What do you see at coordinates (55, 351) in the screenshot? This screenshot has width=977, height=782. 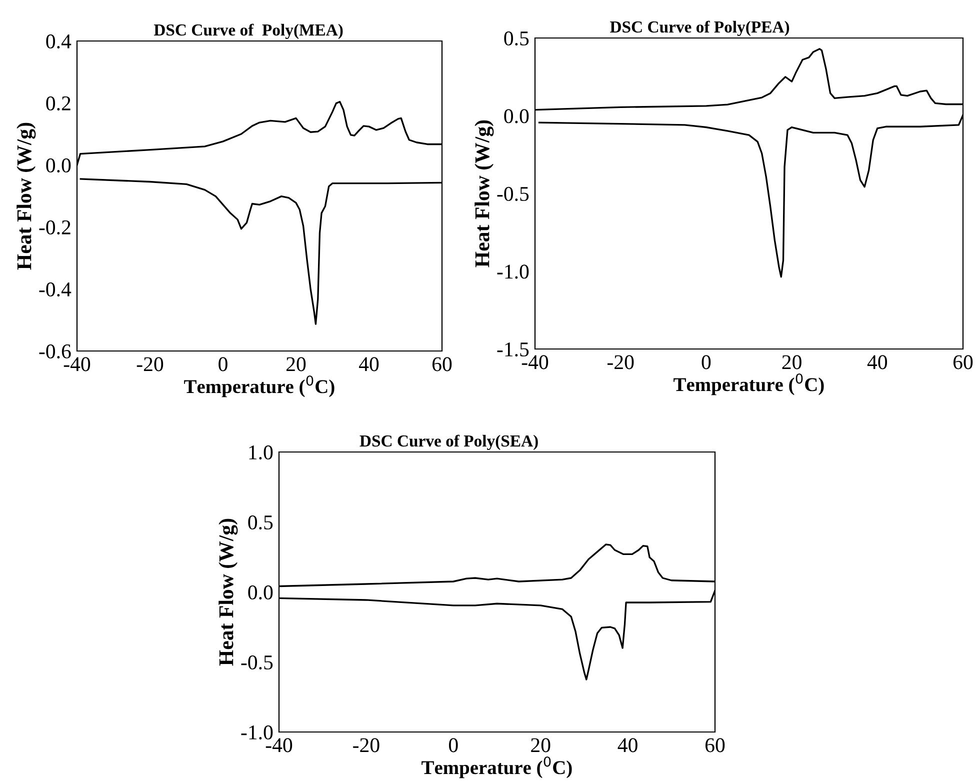 I see `y-tick-label: -0.6` at bounding box center [55, 351].